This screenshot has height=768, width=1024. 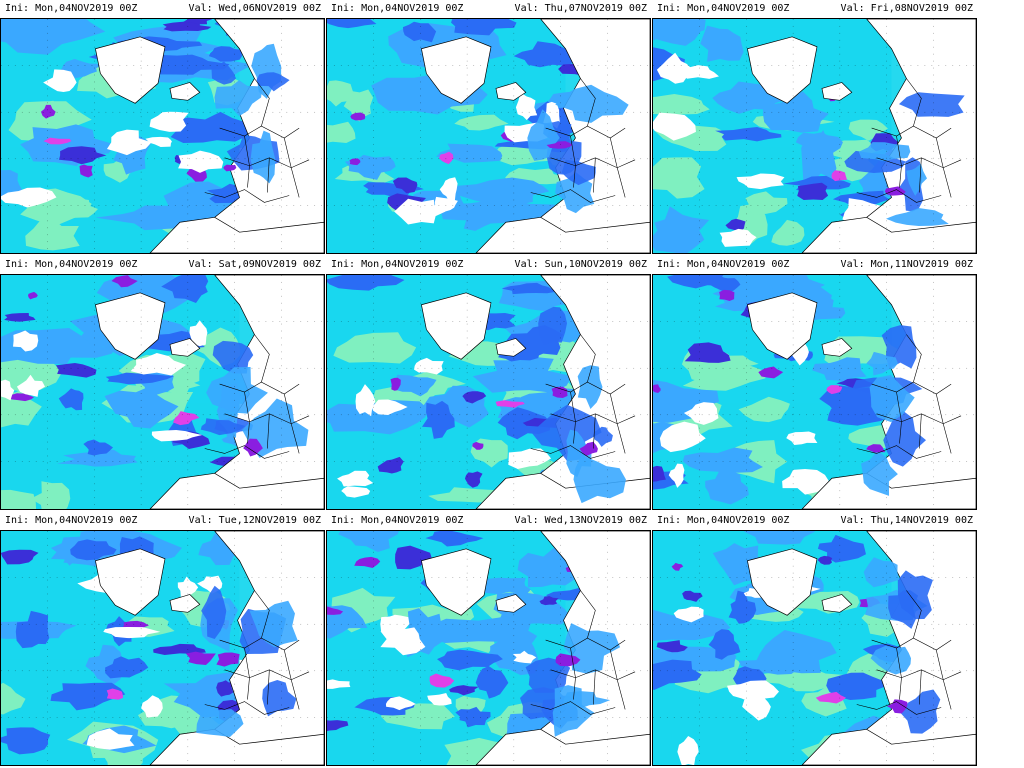 What do you see at coordinates (456, 582) in the screenshot?
I see `greenland-landmass` at bounding box center [456, 582].